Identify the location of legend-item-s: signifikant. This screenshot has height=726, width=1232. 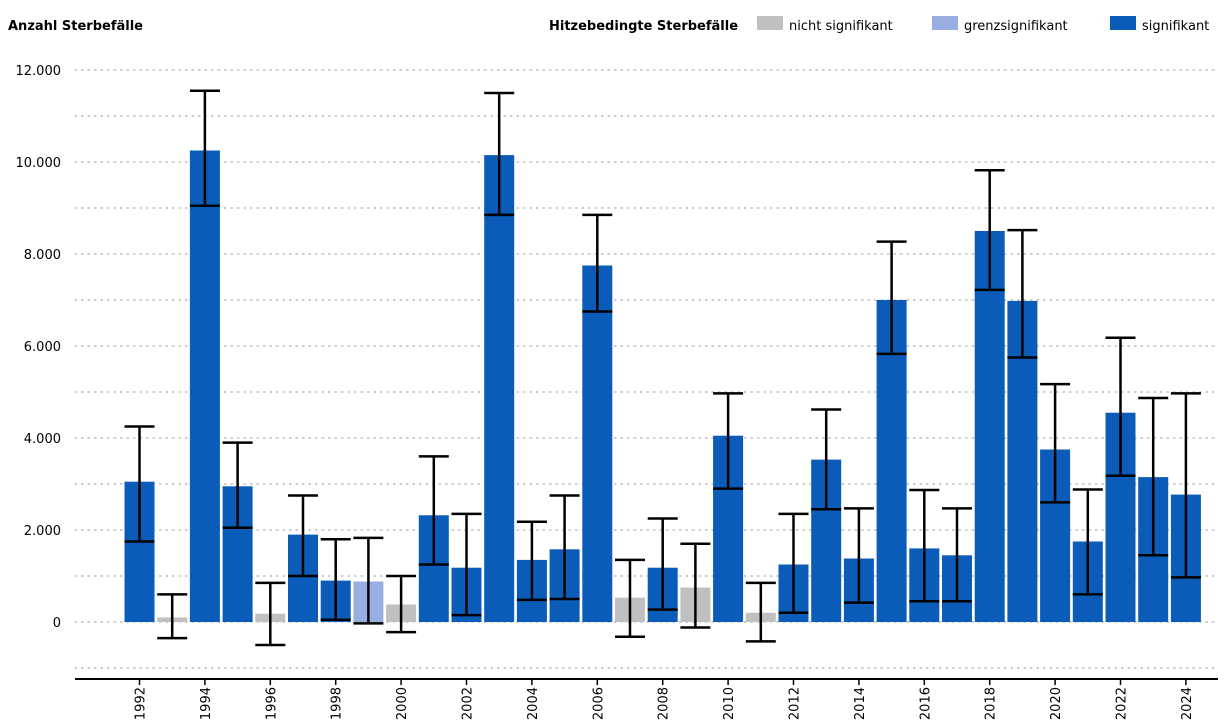
(1159, 25).